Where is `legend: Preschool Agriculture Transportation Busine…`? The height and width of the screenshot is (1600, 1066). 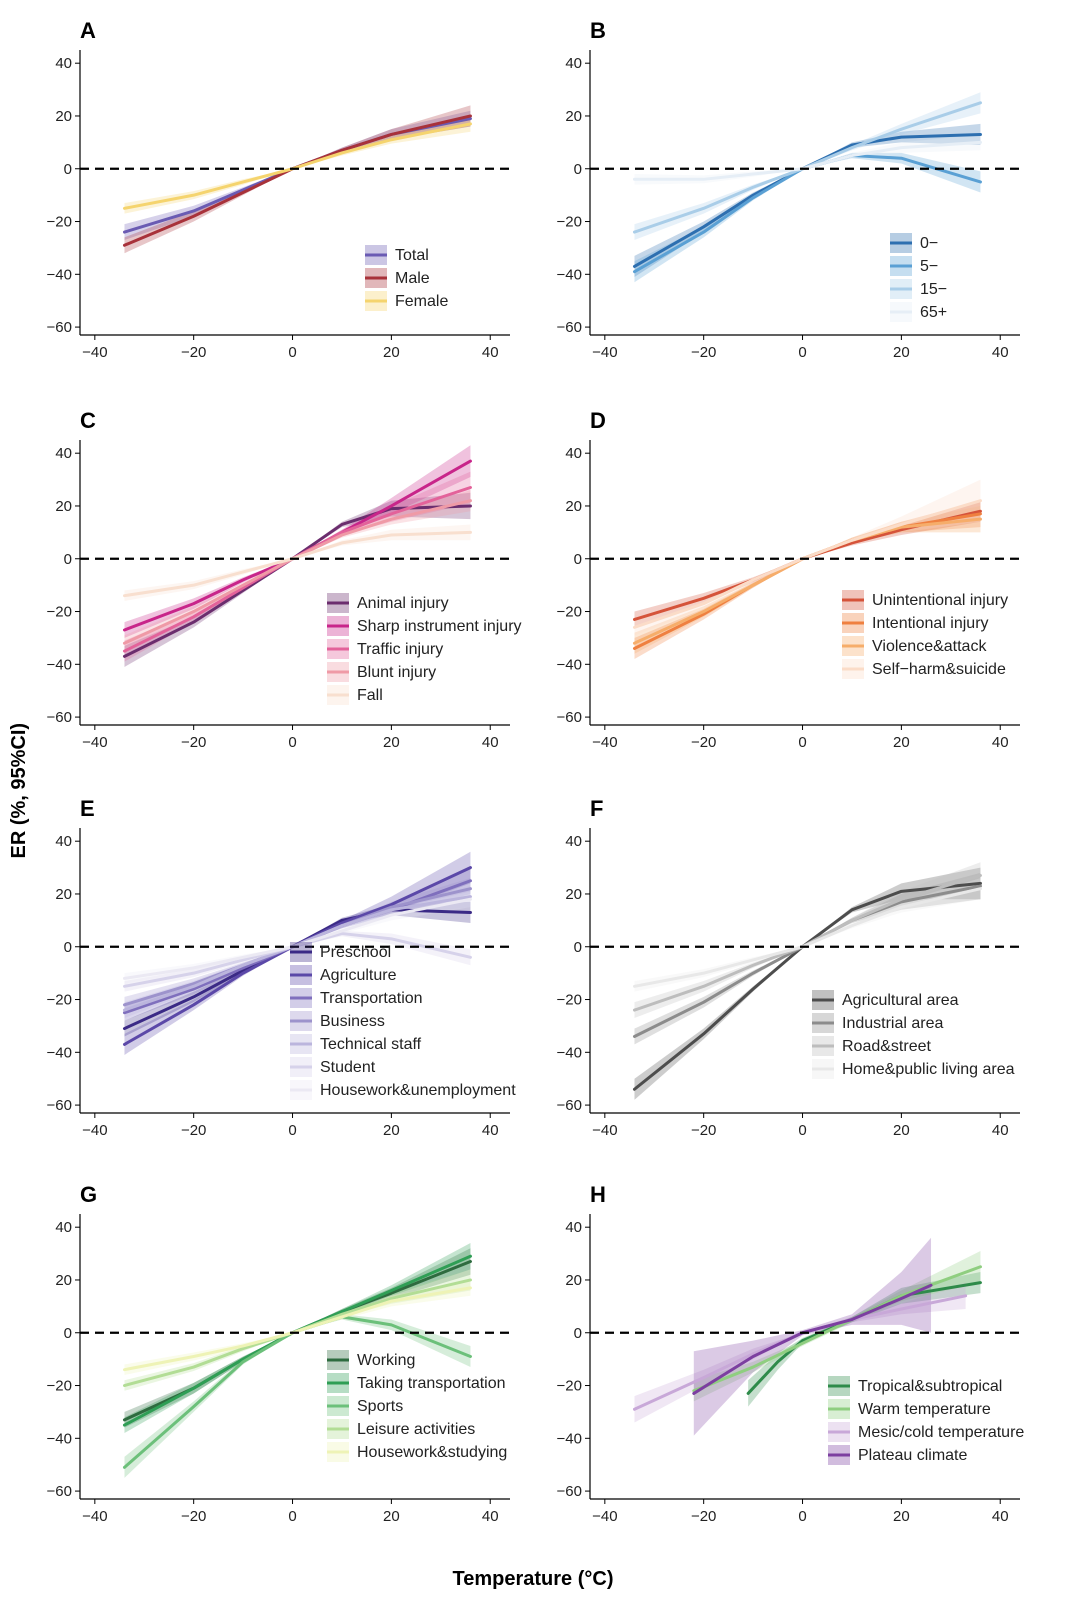 legend: Preschool Agriculture Transportation Busine… is located at coordinates (403, 1021).